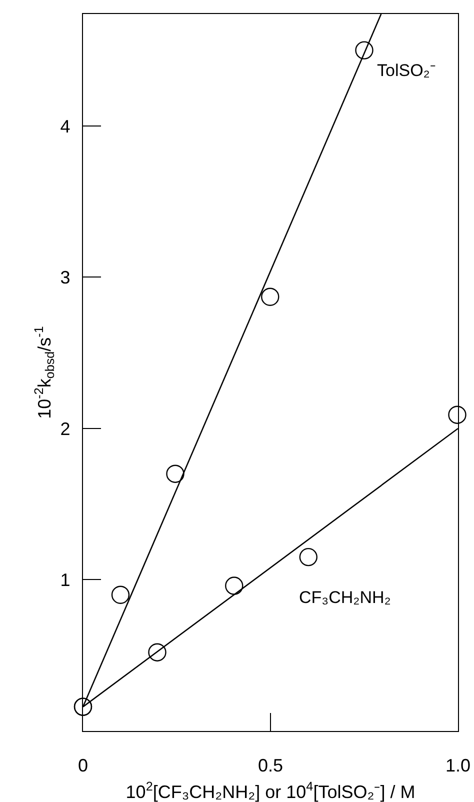 The image size is (474, 802). What do you see at coordinates (65, 126) in the screenshot?
I see `y-tick-label: 4` at bounding box center [65, 126].